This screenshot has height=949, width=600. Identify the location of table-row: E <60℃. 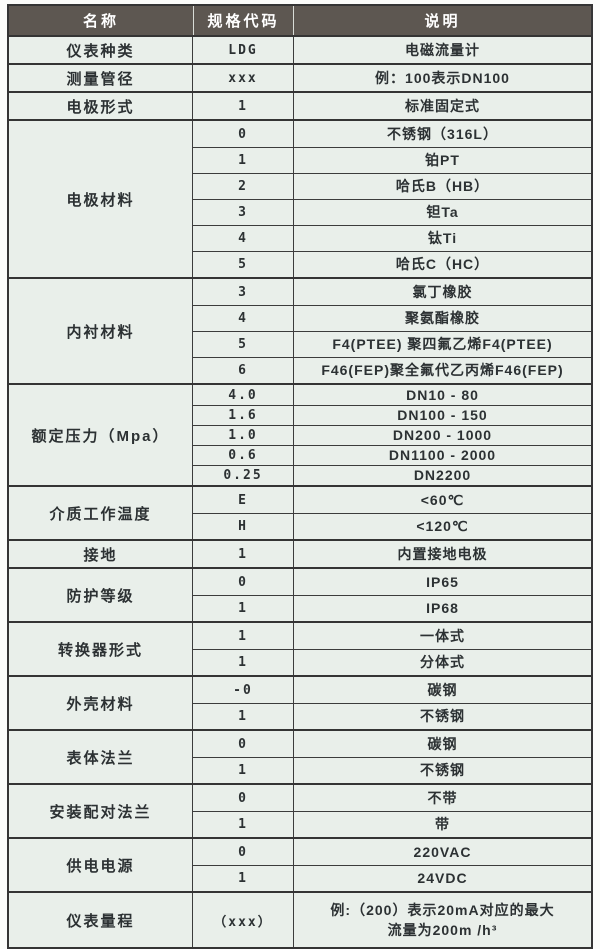
(392, 500).